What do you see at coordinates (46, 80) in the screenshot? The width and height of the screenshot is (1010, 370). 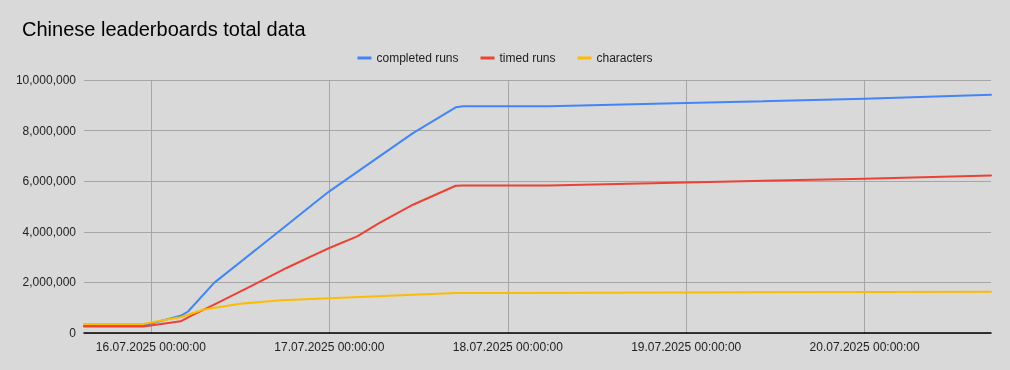 I see `y-tick-label: 10,000,000` at bounding box center [46, 80].